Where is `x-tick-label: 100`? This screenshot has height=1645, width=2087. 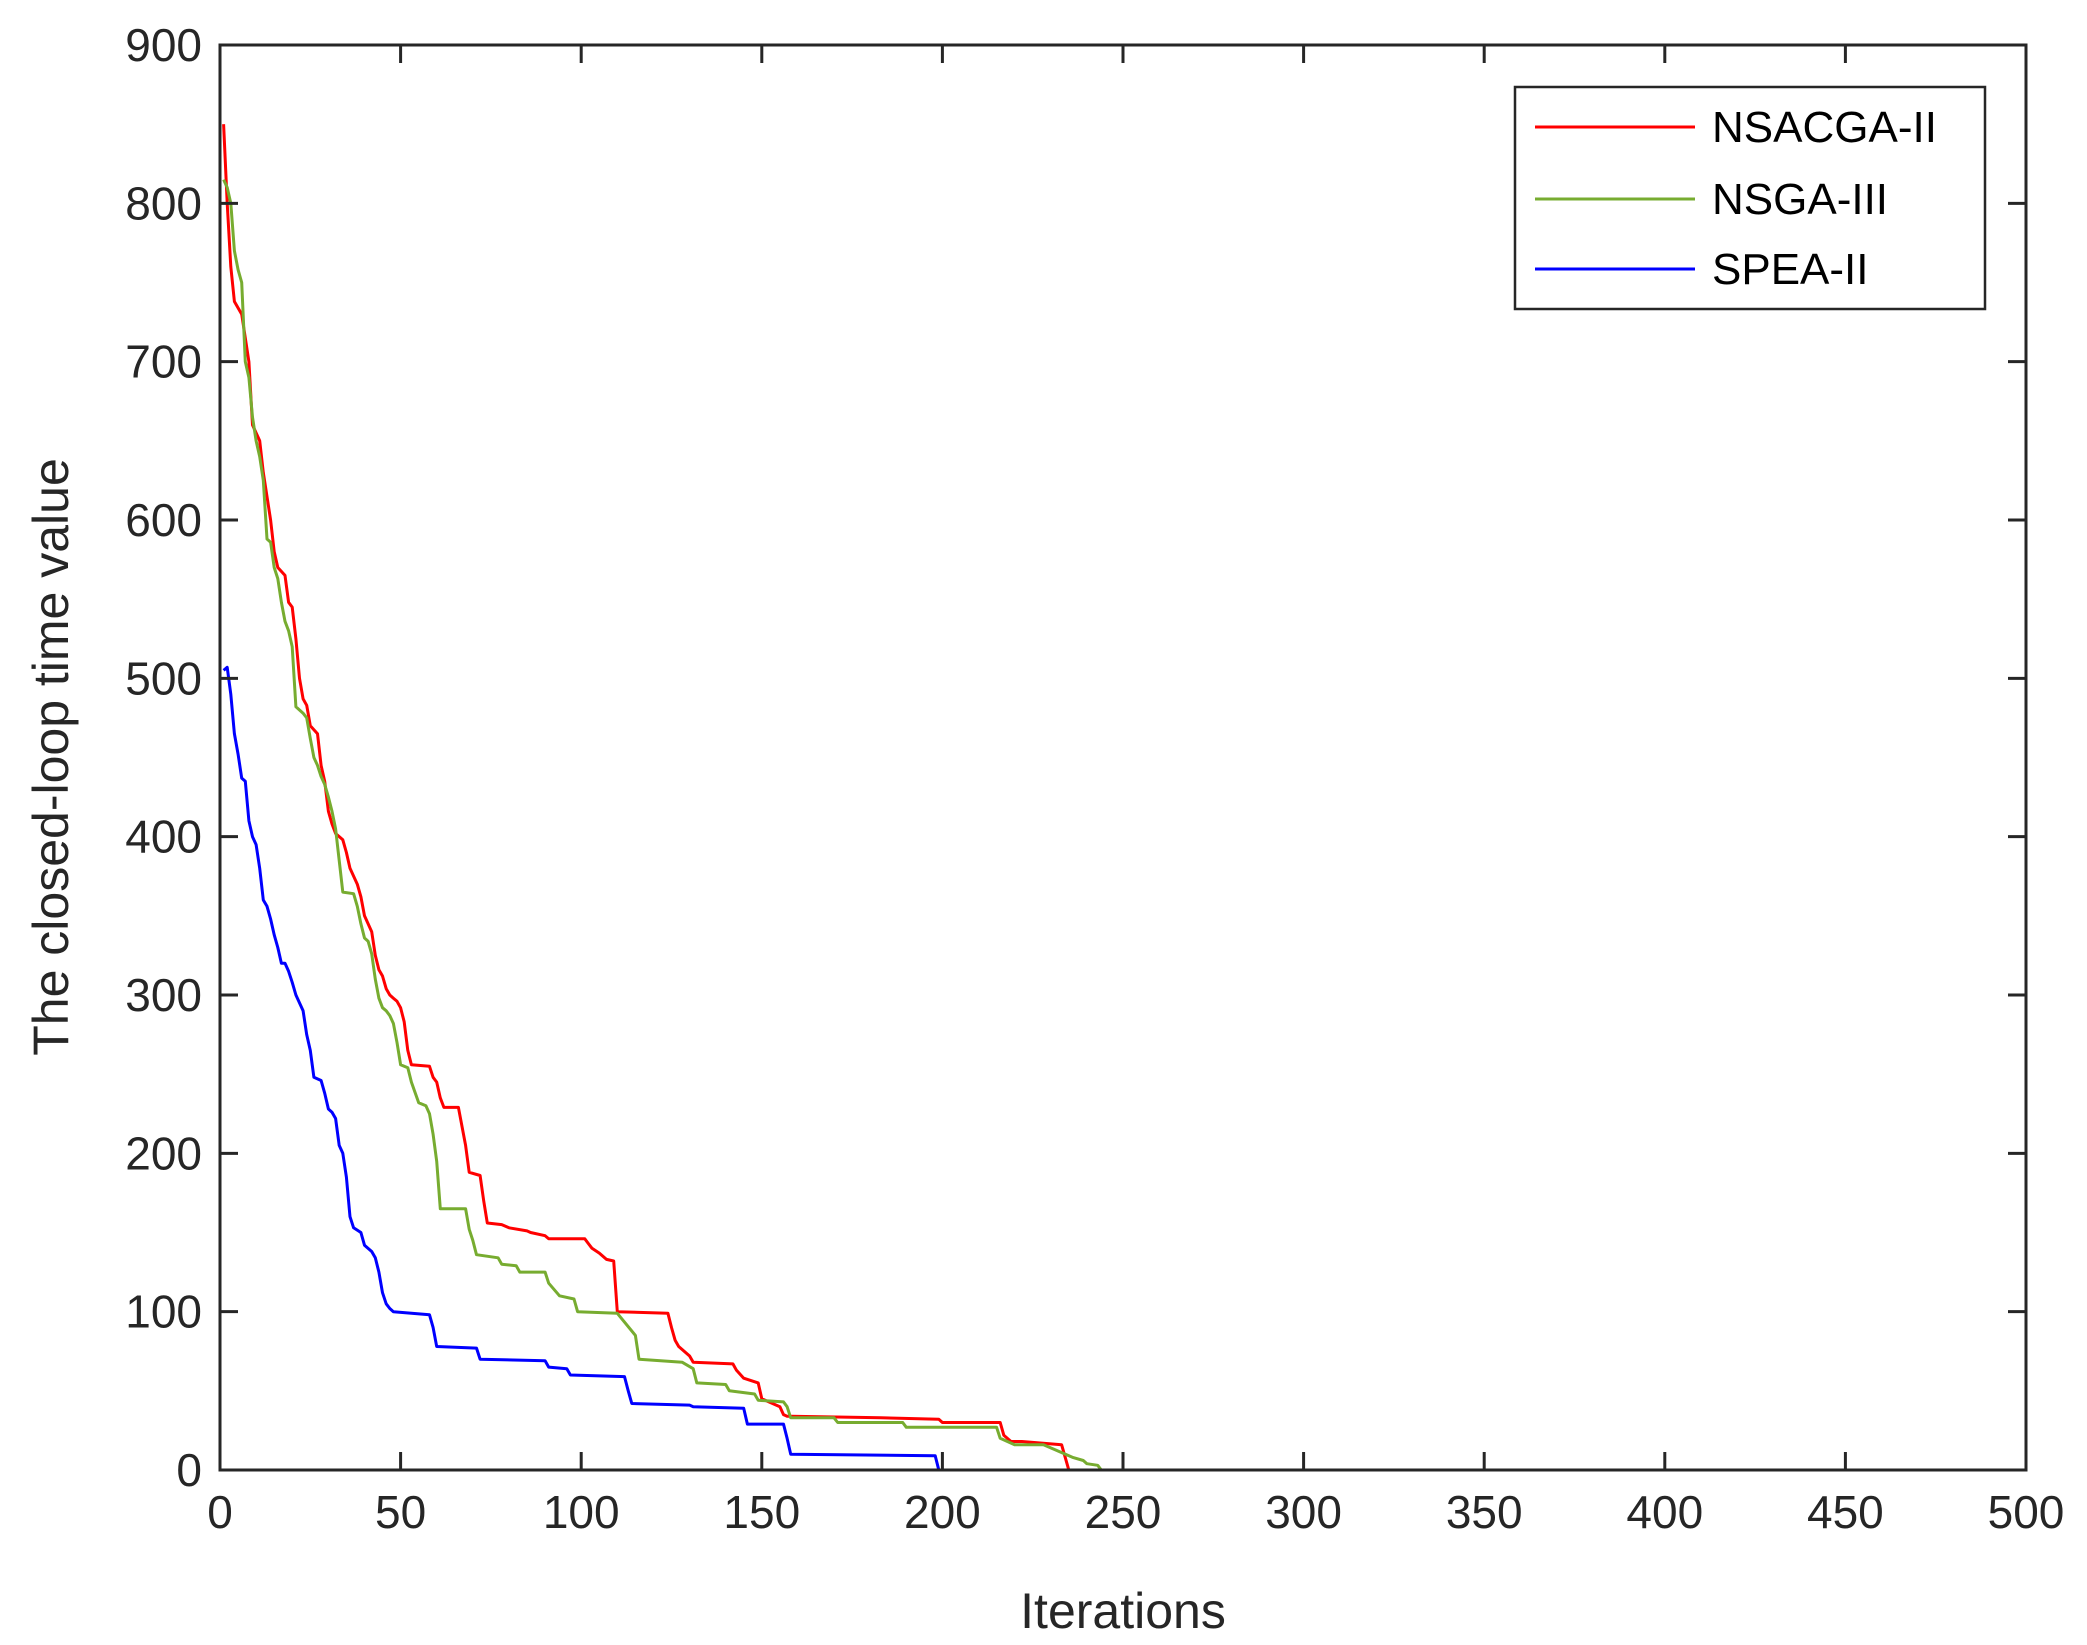 x-tick-label: 100 is located at coordinates (581, 1512).